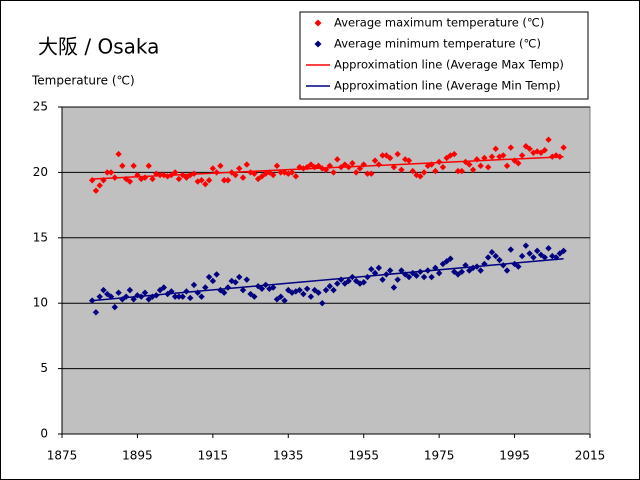 The height and width of the screenshot is (480, 640). Describe the element at coordinates (590, 456) in the screenshot. I see `x-tick-label: 2015` at that location.